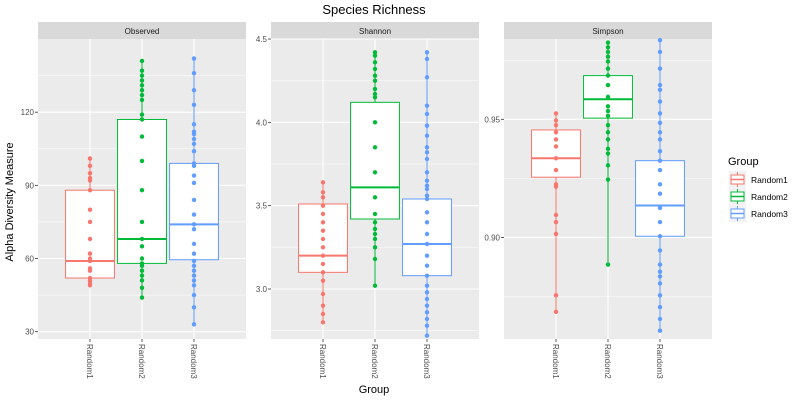 Image resolution: width=800 pixels, height=405 pixels. What do you see at coordinates (28, 112) in the screenshot?
I see `y-tick-label: 120` at bounding box center [28, 112].